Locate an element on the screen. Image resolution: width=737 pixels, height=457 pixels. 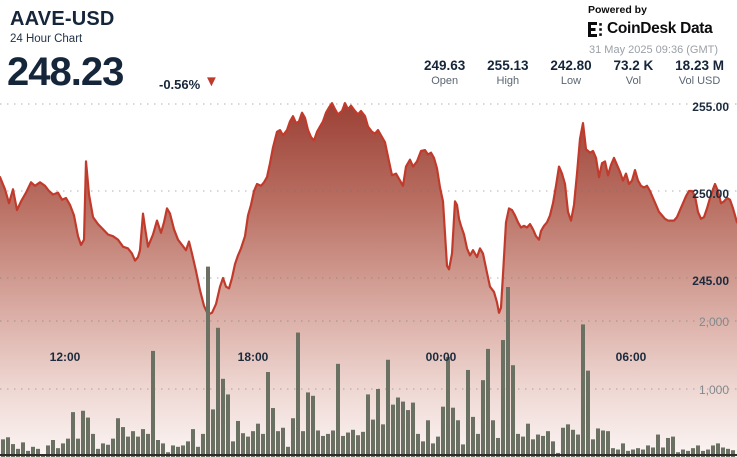
stat-vol-usd: 18.23 M Vol USD is located at coordinates (699, 72).